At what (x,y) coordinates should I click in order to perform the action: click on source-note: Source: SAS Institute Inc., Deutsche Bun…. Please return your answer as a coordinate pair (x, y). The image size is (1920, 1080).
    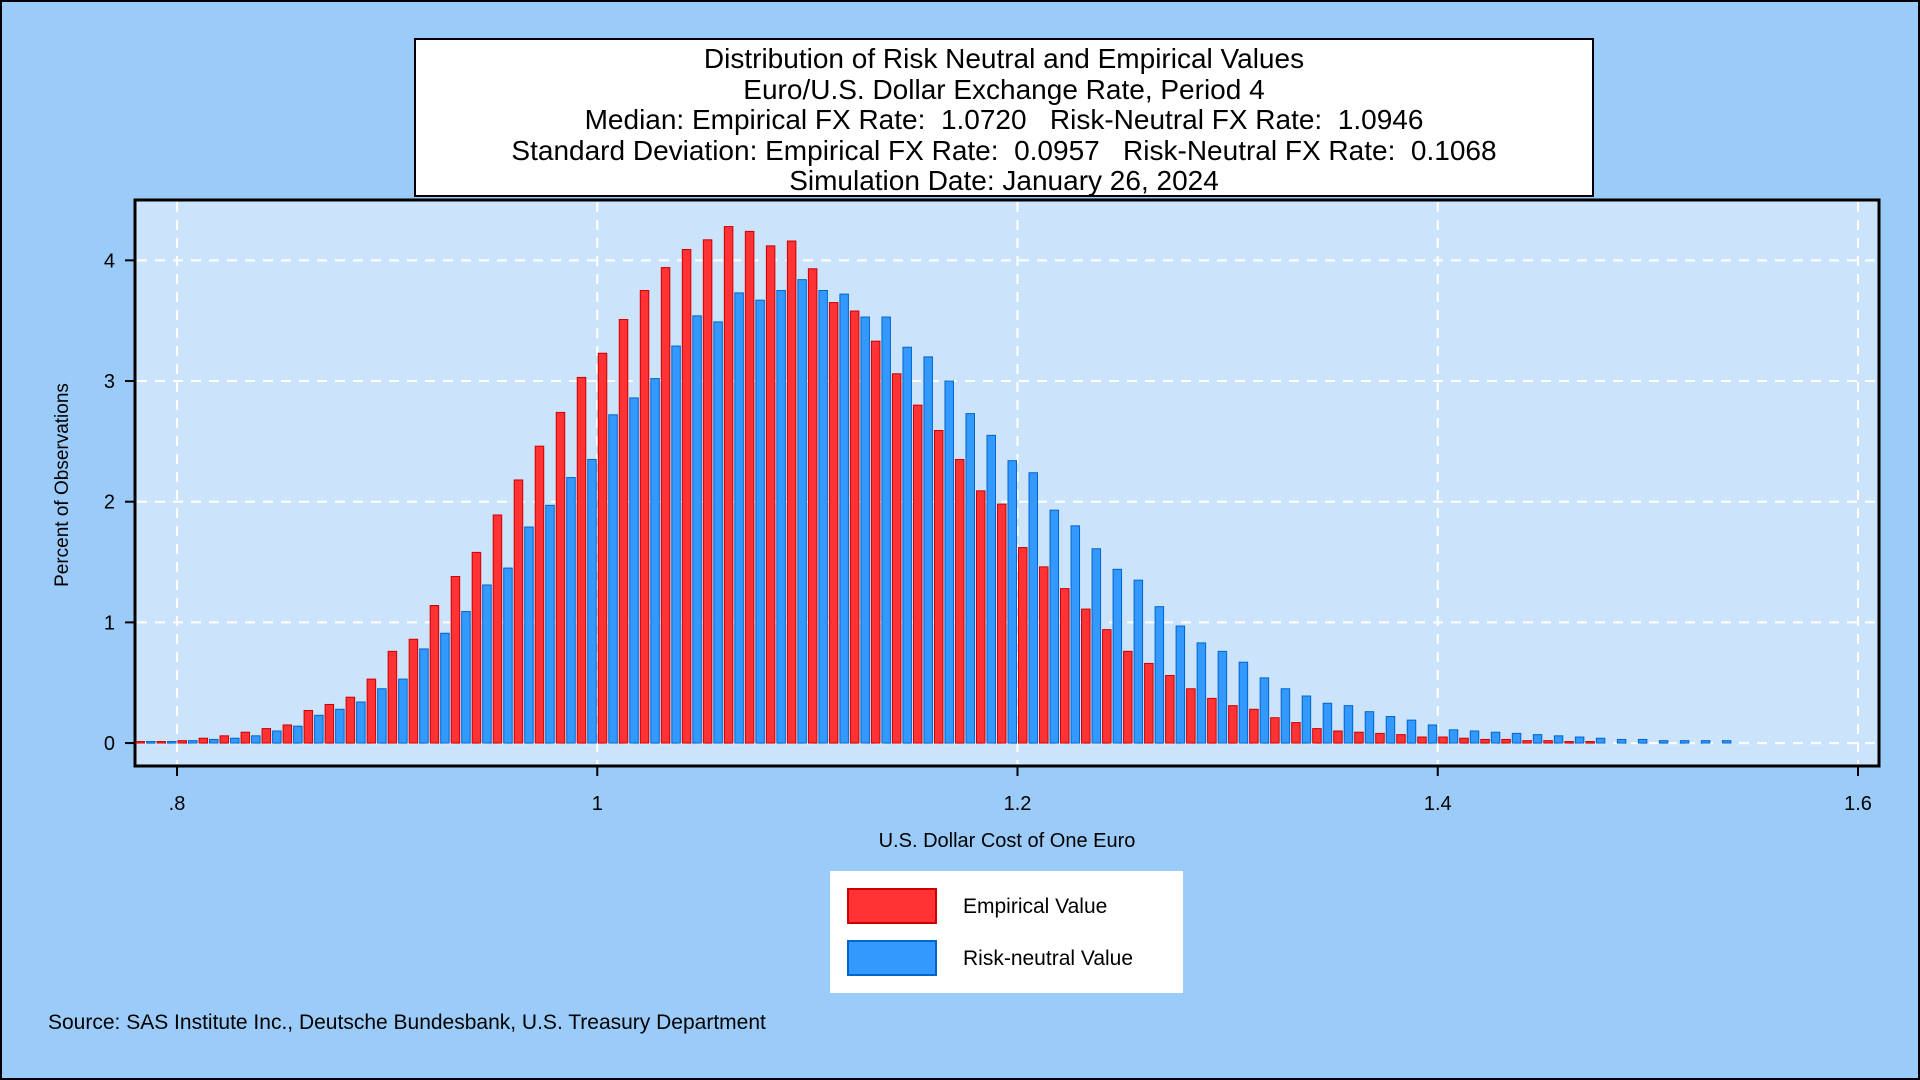
    Looking at the image, I should click on (407, 1022).